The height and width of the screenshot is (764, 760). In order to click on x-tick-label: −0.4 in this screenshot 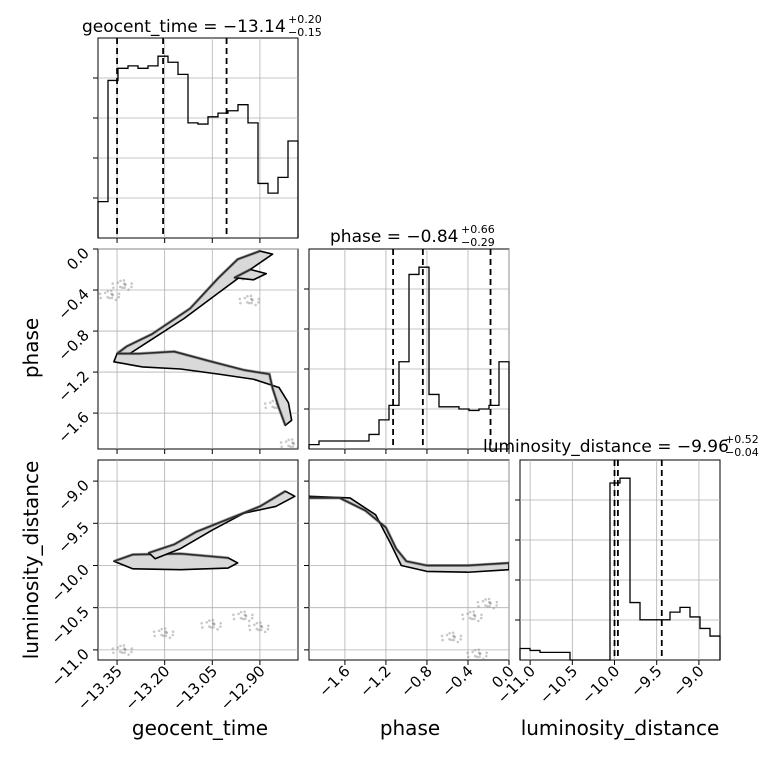, I will do `click(457, 681)`.